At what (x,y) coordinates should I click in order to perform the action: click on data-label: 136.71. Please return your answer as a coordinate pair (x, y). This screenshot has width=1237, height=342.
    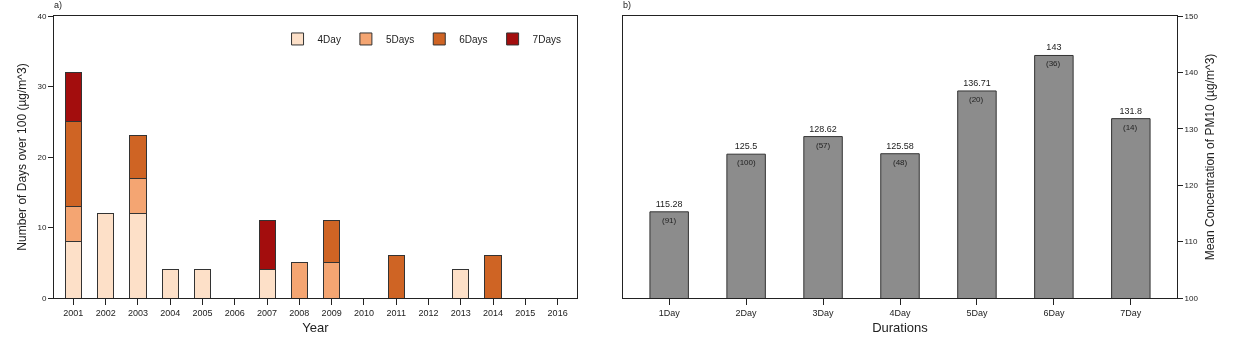
    Looking at the image, I should click on (977, 82).